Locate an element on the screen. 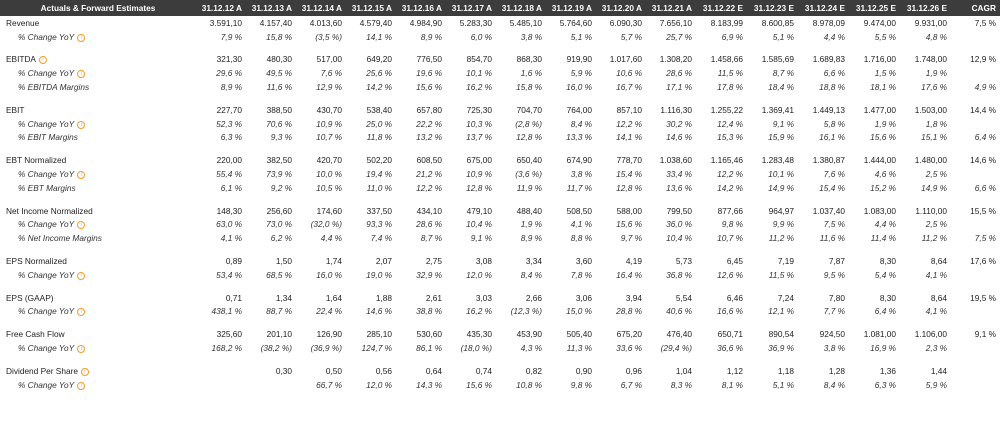 The width and height of the screenshot is (1000, 440). table-cell: 435,30 is located at coordinates (479, 334).